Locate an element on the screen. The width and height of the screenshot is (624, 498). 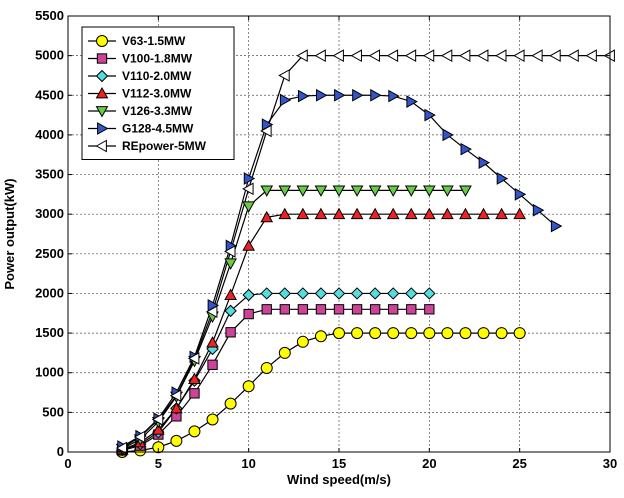
x-tick-label: 20 is located at coordinates (429, 463).